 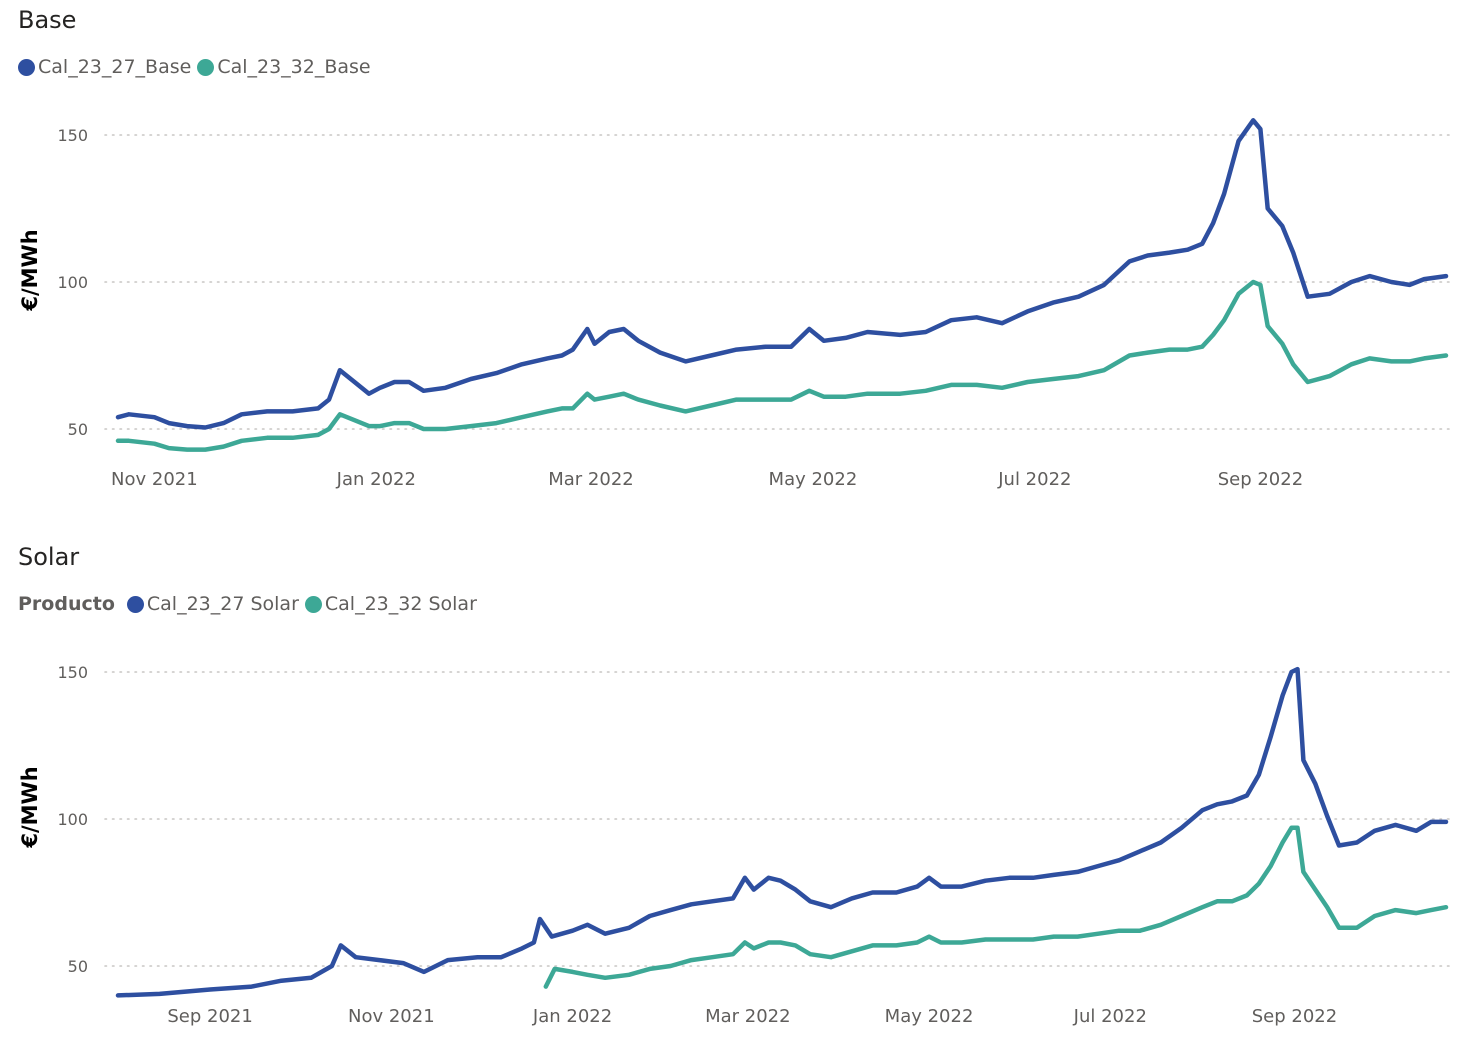 I want to click on legend-item-series-1: Cal_23_27_Base, so click(x=104, y=67).